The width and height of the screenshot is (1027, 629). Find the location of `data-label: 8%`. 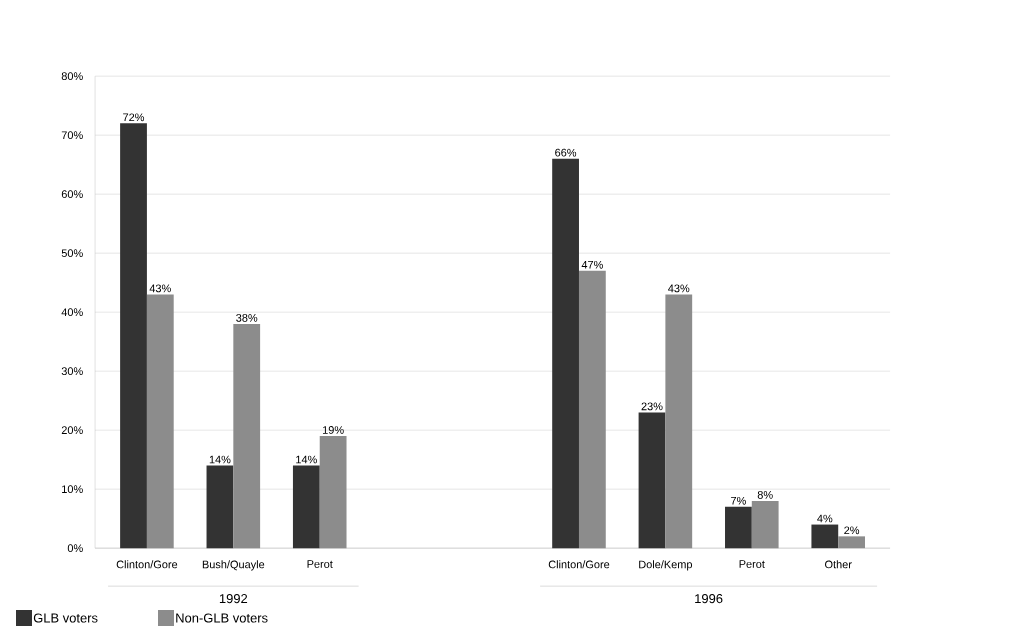

data-label: 8% is located at coordinates (765, 495).